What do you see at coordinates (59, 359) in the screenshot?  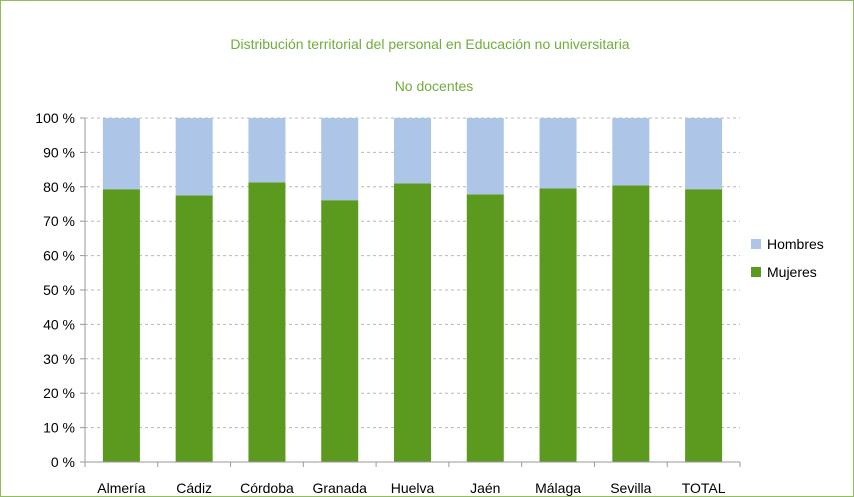 I see `y-tick-label: 30 %` at bounding box center [59, 359].